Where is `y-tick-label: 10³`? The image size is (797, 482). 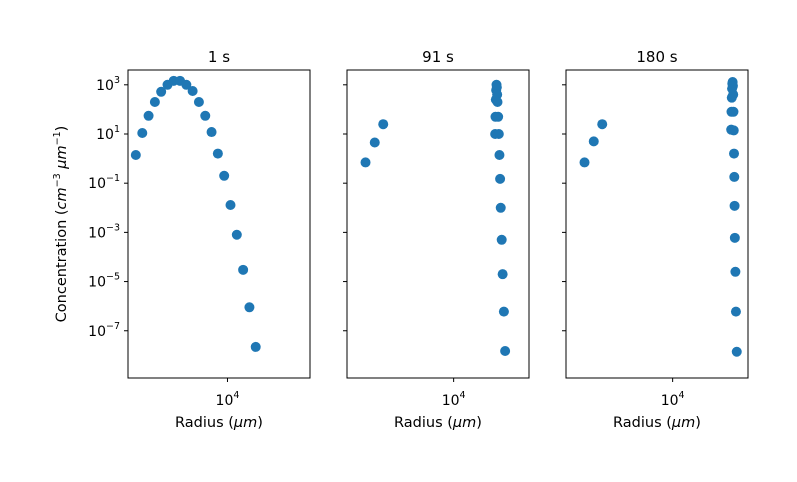 y-tick-label: 10³ is located at coordinates (108, 84).